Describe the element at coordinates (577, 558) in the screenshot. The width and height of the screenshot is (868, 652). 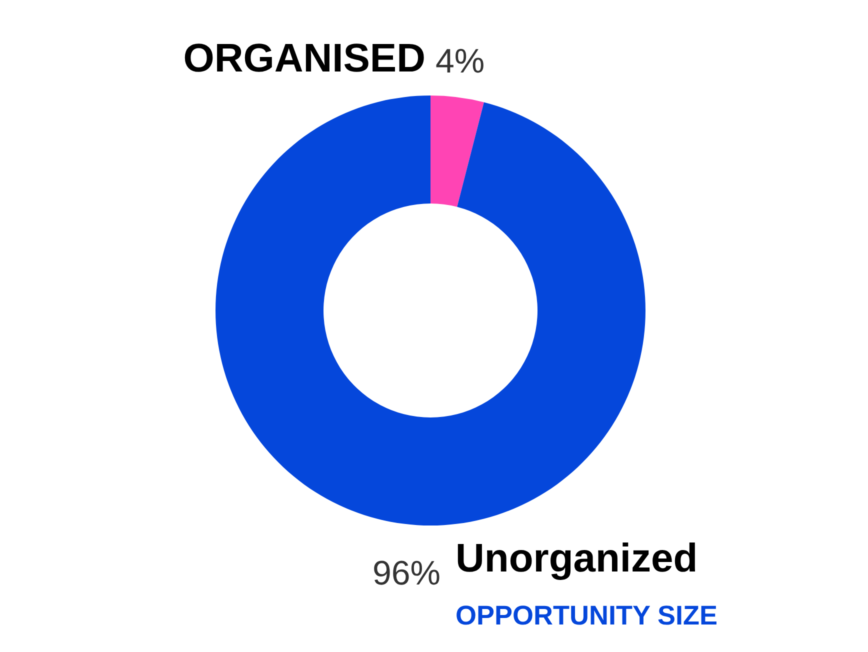
I see `slice-label: Unorganized` at that location.